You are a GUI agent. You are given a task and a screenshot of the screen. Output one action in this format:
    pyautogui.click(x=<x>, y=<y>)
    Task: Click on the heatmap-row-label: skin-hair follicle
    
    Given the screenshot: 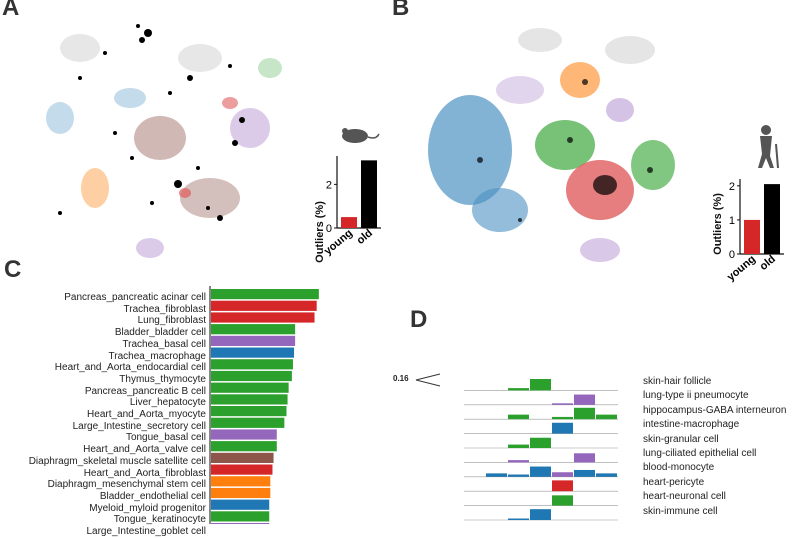 What is the action you would take?
    pyautogui.click(x=677, y=381)
    